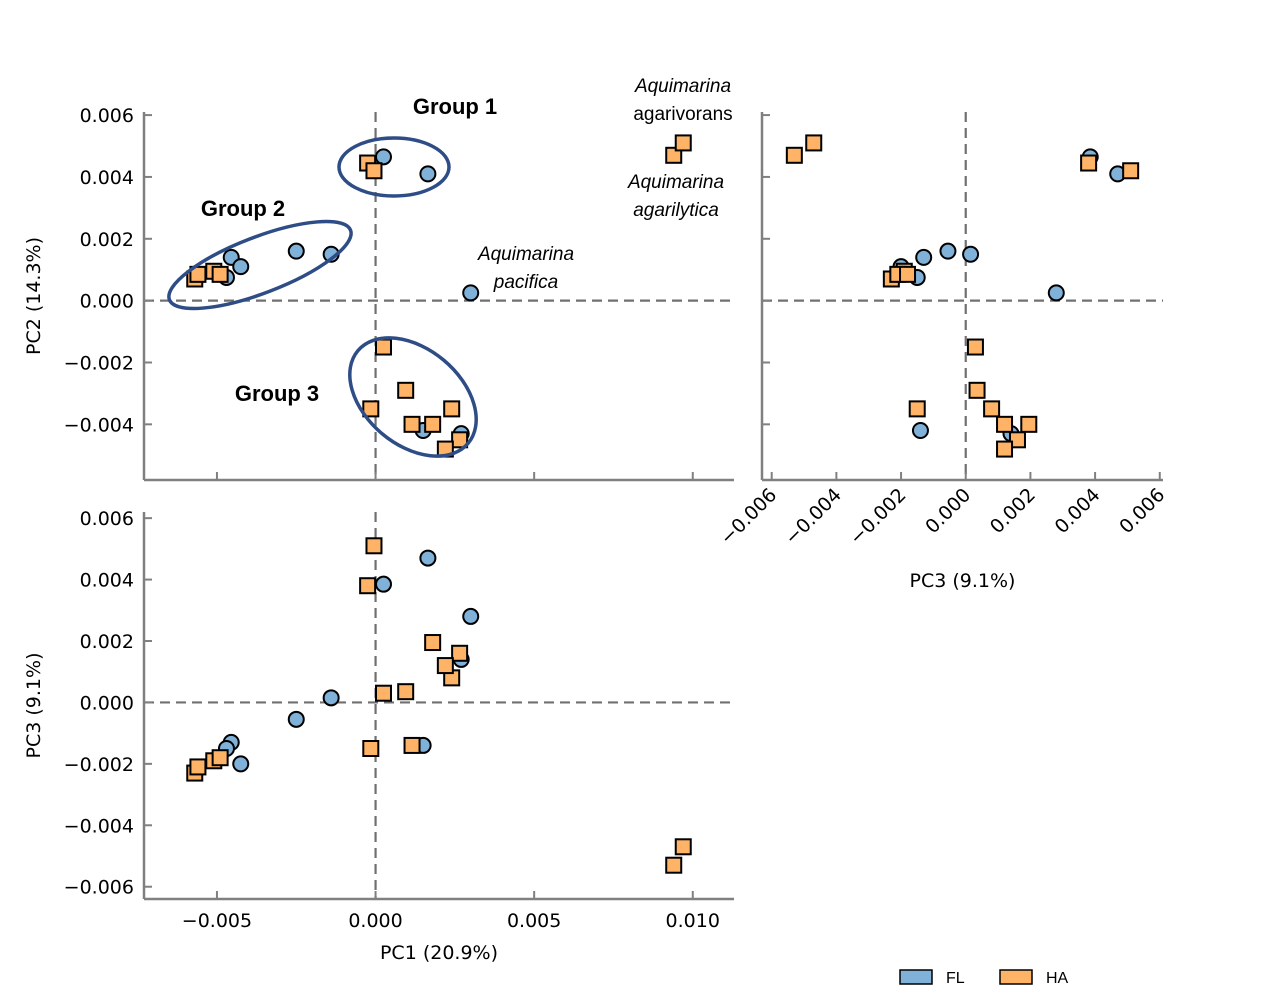  Describe the element at coordinates (34, 706) in the screenshot. I see `y-axis-label: PC3 (9.1%)` at that location.